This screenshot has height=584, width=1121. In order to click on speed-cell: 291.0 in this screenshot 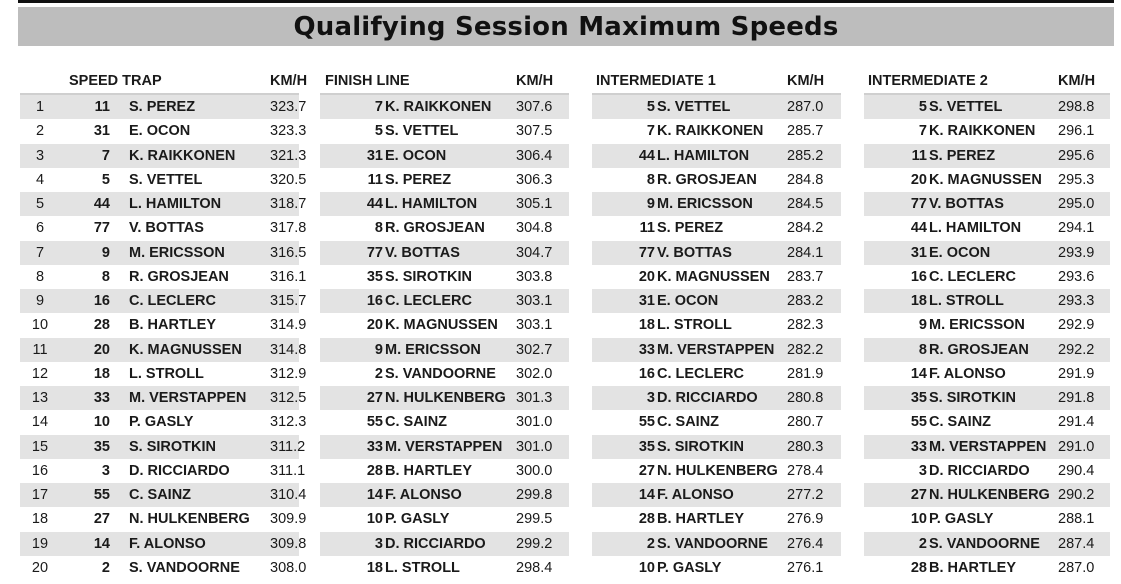, I will do `click(1076, 446)`.